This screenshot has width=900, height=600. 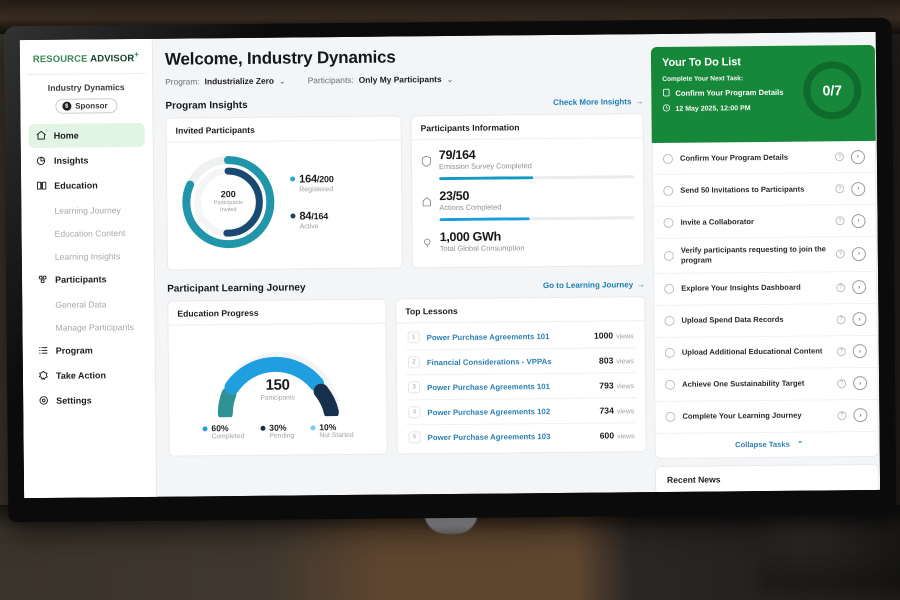 I want to click on clipboard-icon, so click(x=666, y=93).